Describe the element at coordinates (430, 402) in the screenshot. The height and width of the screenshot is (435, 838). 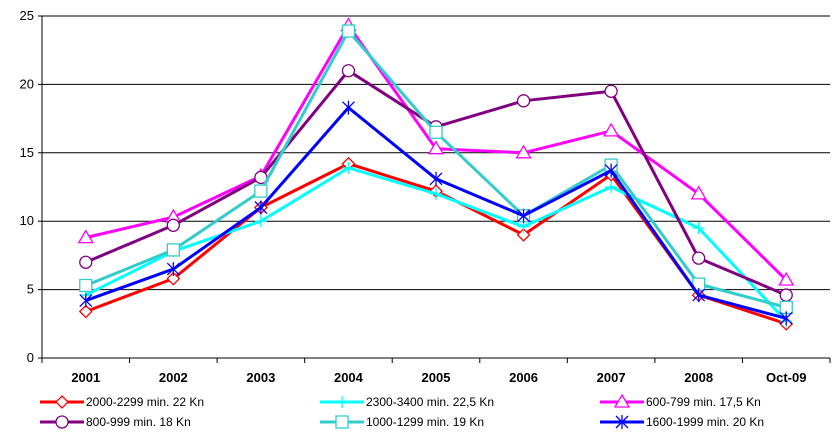
I see `legend-label: 2300-3400 min. 22,5 Kn` at that location.